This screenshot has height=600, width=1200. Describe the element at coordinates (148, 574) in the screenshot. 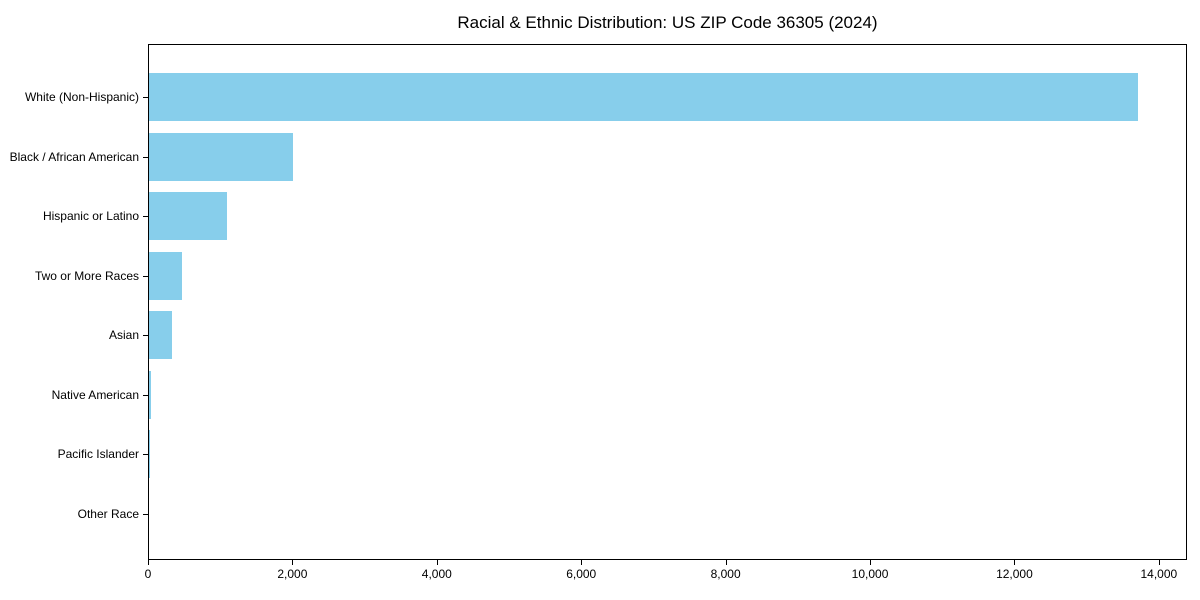

I see `x-axis-label-0: 0` at that location.